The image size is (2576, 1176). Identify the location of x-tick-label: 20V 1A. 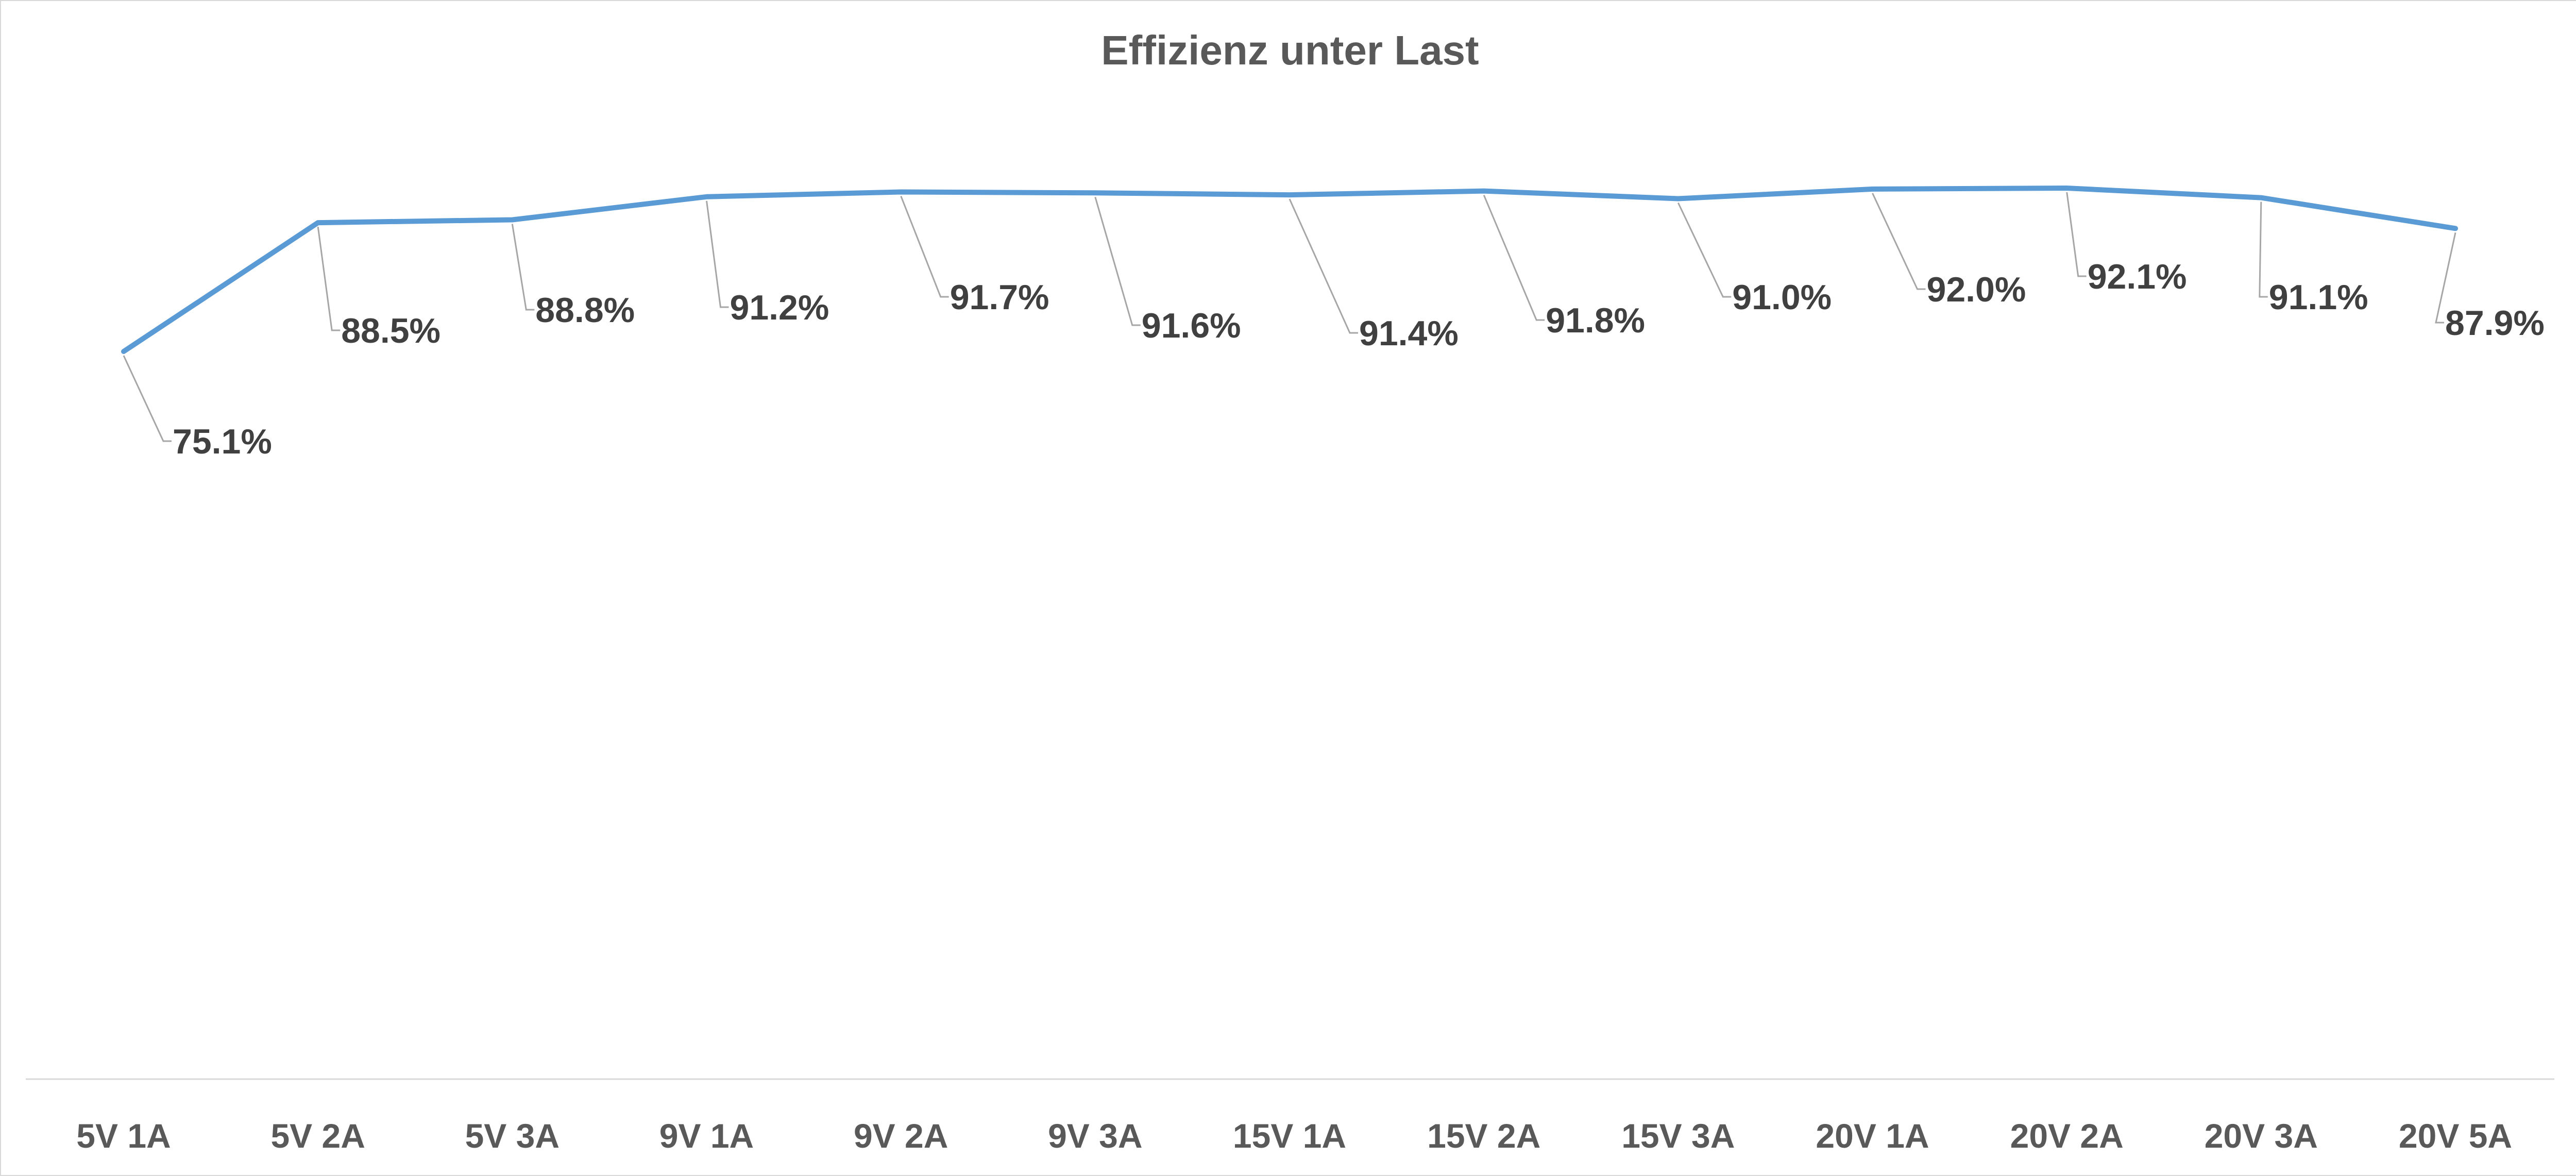
(1872, 1136).